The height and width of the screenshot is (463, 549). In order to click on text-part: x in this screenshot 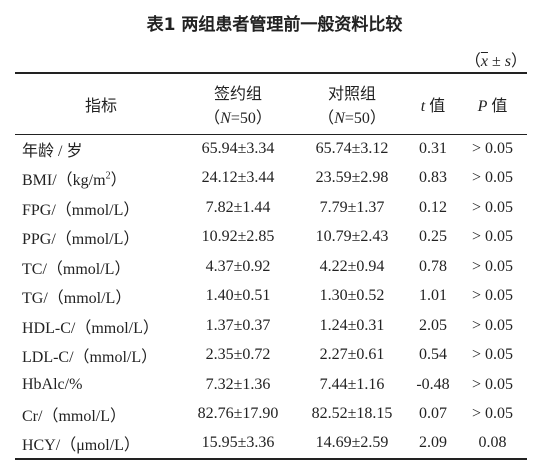, I will do `click(484, 61)`.